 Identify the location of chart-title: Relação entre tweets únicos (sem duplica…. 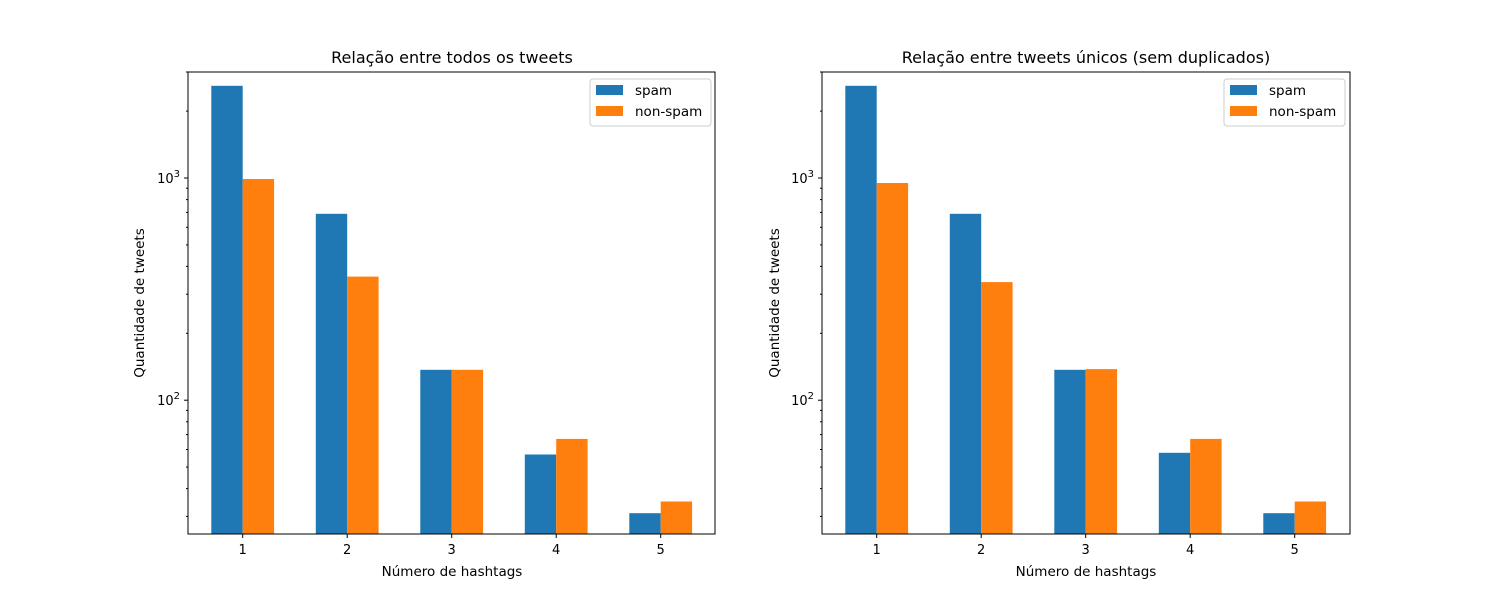
(1086, 57).